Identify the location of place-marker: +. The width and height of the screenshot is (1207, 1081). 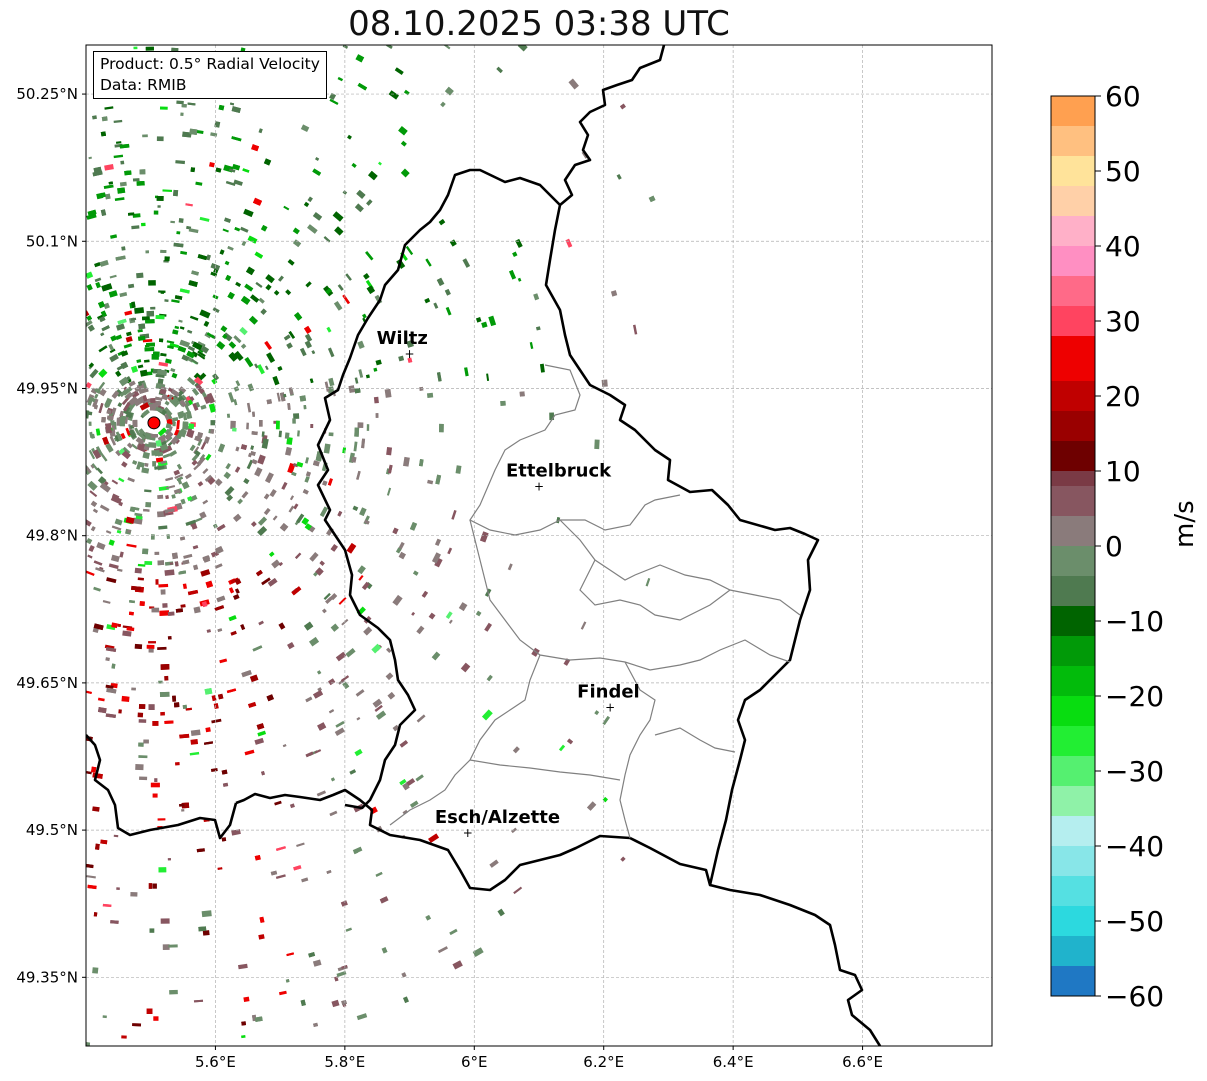
(610, 707).